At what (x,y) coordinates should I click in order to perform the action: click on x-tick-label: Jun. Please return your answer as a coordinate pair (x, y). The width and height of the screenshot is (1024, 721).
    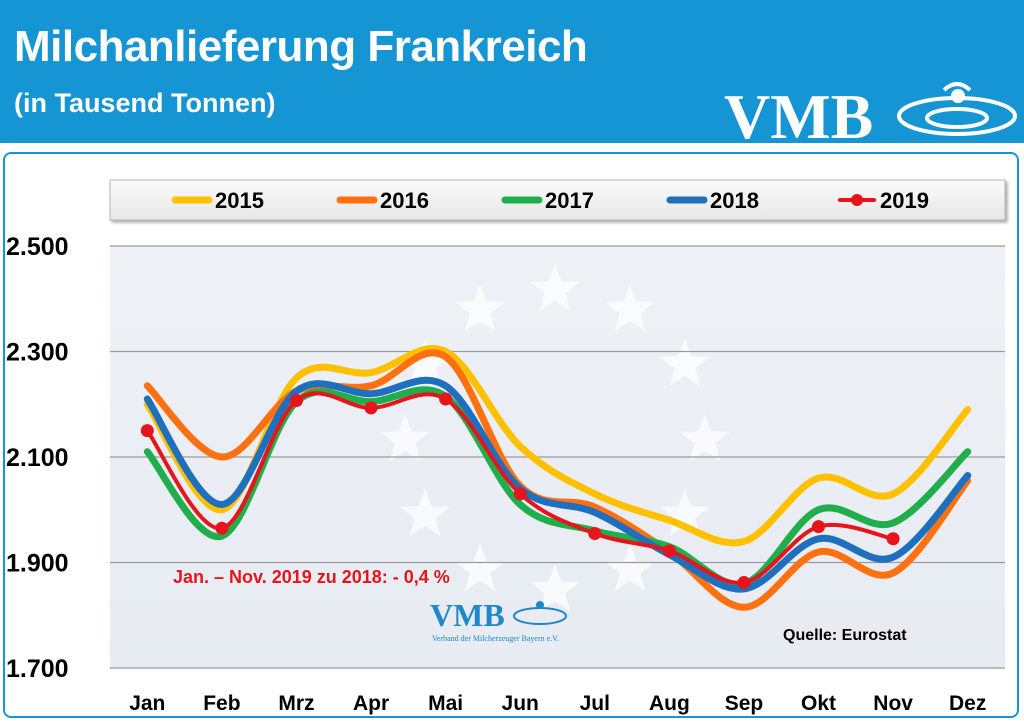
    Looking at the image, I should click on (520, 703).